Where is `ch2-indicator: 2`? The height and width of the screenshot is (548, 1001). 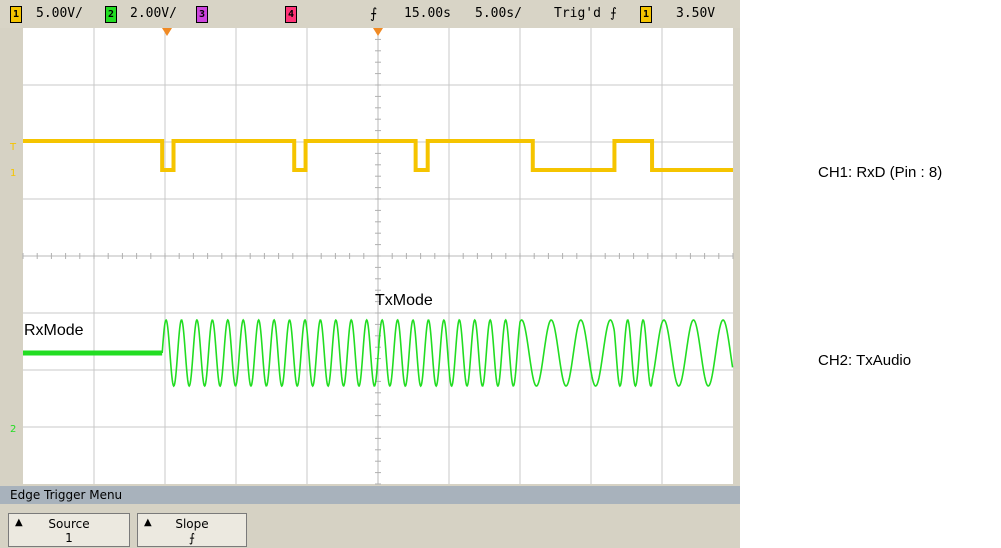 ch2-indicator: 2 is located at coordinates (111, 14).